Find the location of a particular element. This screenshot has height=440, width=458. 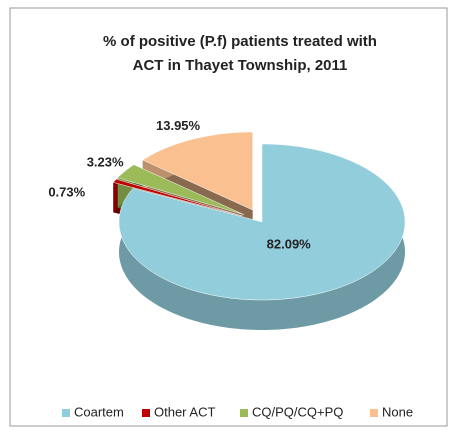

data-label: 0.73% is located at coordinates (66, 191).